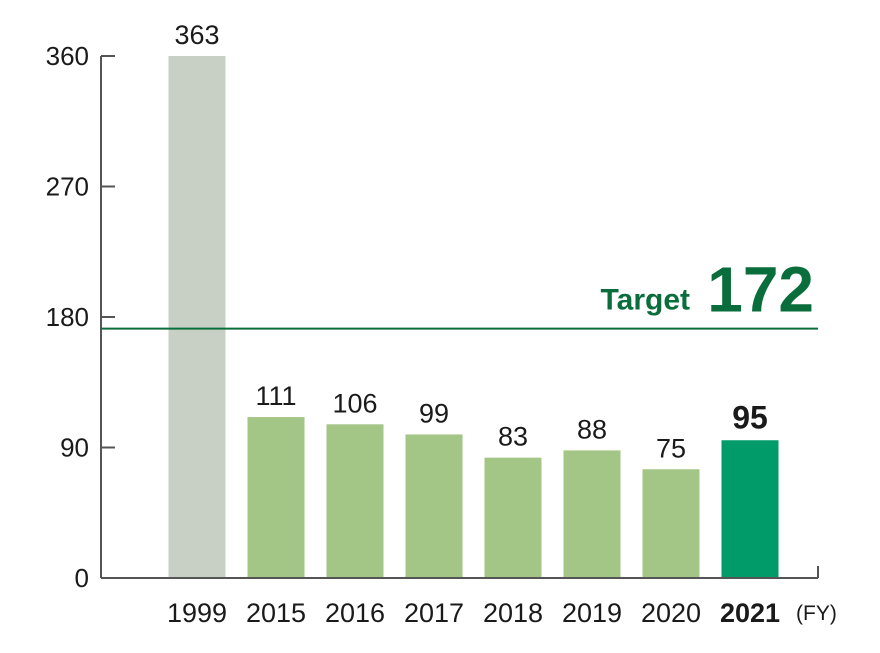  I want to click on y-axis-ticks: 0 90 180 270 360, so click(80, 317).